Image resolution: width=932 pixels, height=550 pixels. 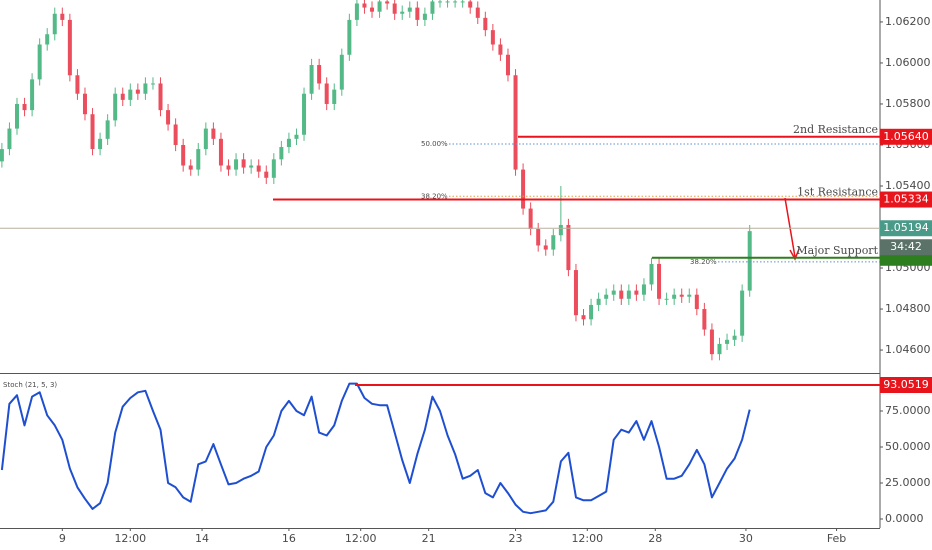 I want to click on last-price-label-box, so click(x=906, y=228).